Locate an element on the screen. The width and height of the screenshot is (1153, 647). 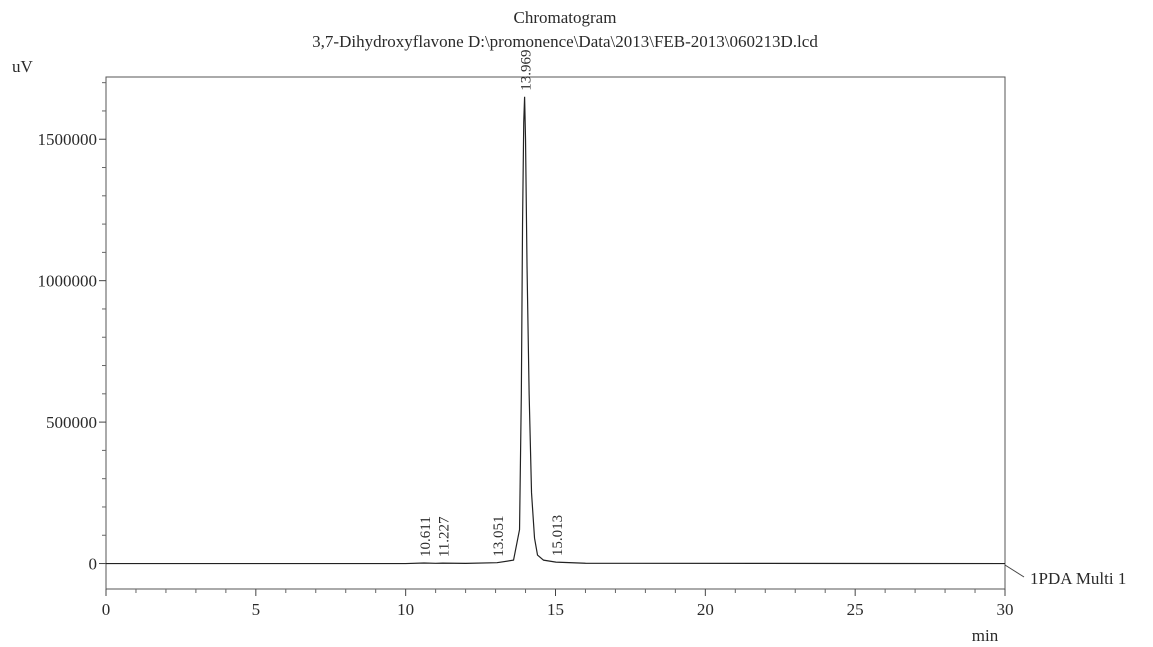
x-tick-label: 30 is located at coordinates (1005, 609).